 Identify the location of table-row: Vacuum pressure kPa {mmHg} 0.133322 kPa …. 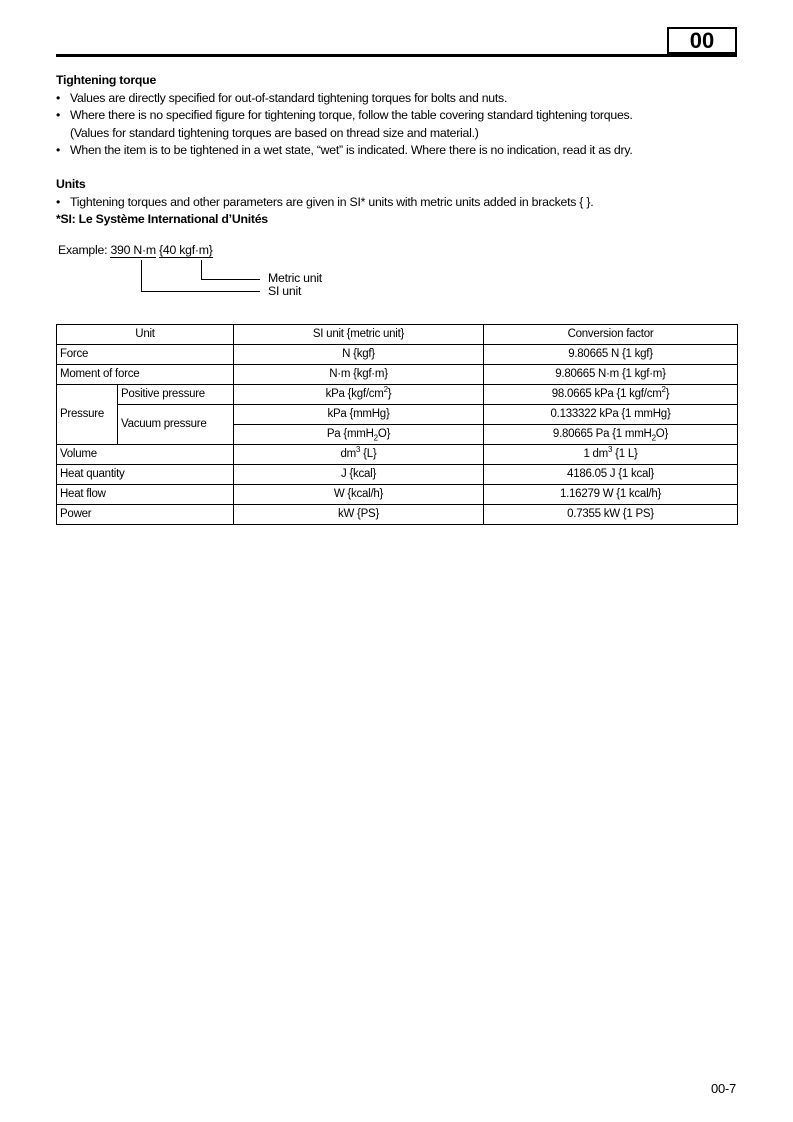
(398, 424).